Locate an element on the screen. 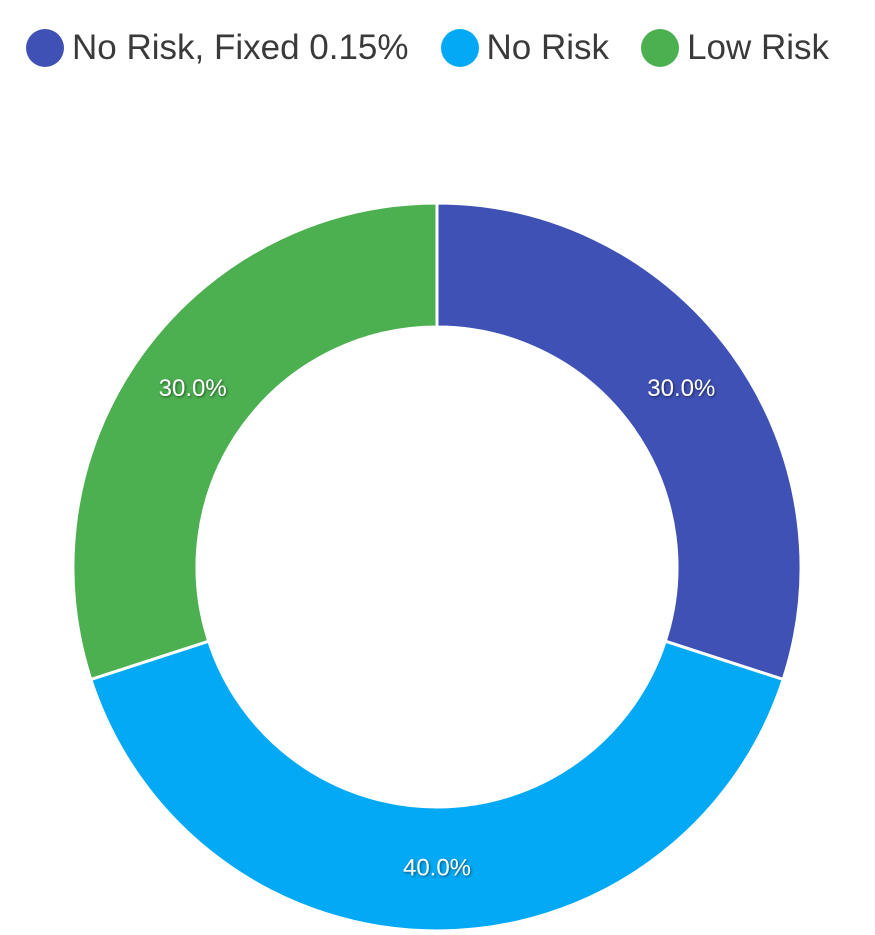  legend-label-no-risk-fixed: No Risk, Fixed 0.15% is located at coordinates (240, 47).